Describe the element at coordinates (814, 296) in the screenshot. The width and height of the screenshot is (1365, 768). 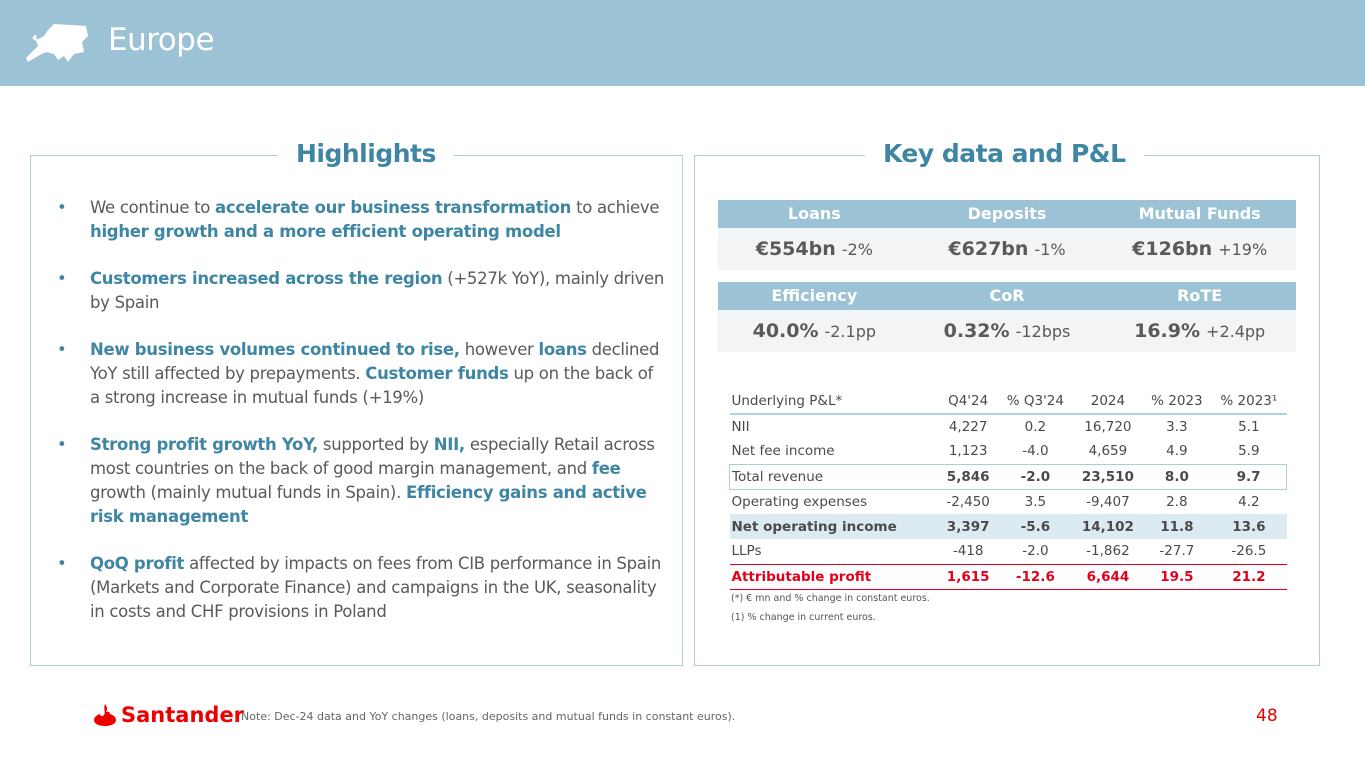
I see `efficiency-label: Efficiency` at that location.